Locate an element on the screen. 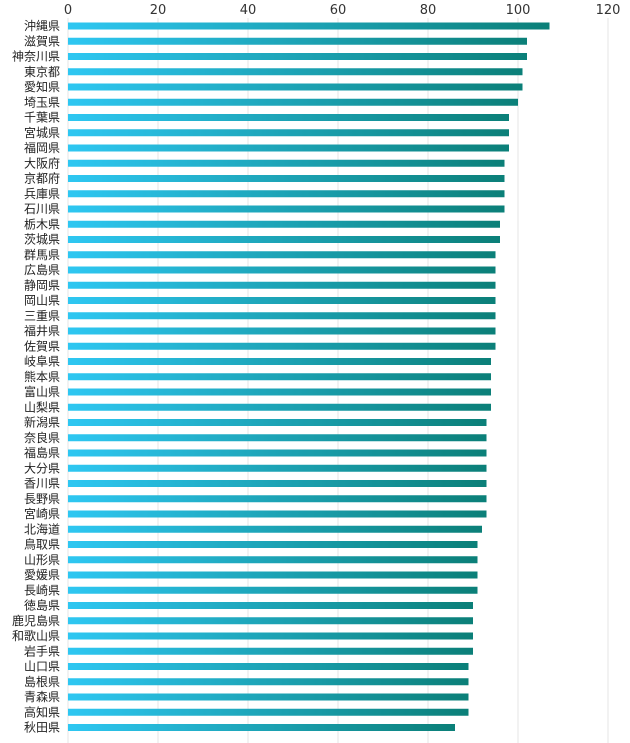 Image resolution: width=630 pixels, height=743 pixels. category-label: 神奈川県 is located at coordinates (36, 57).